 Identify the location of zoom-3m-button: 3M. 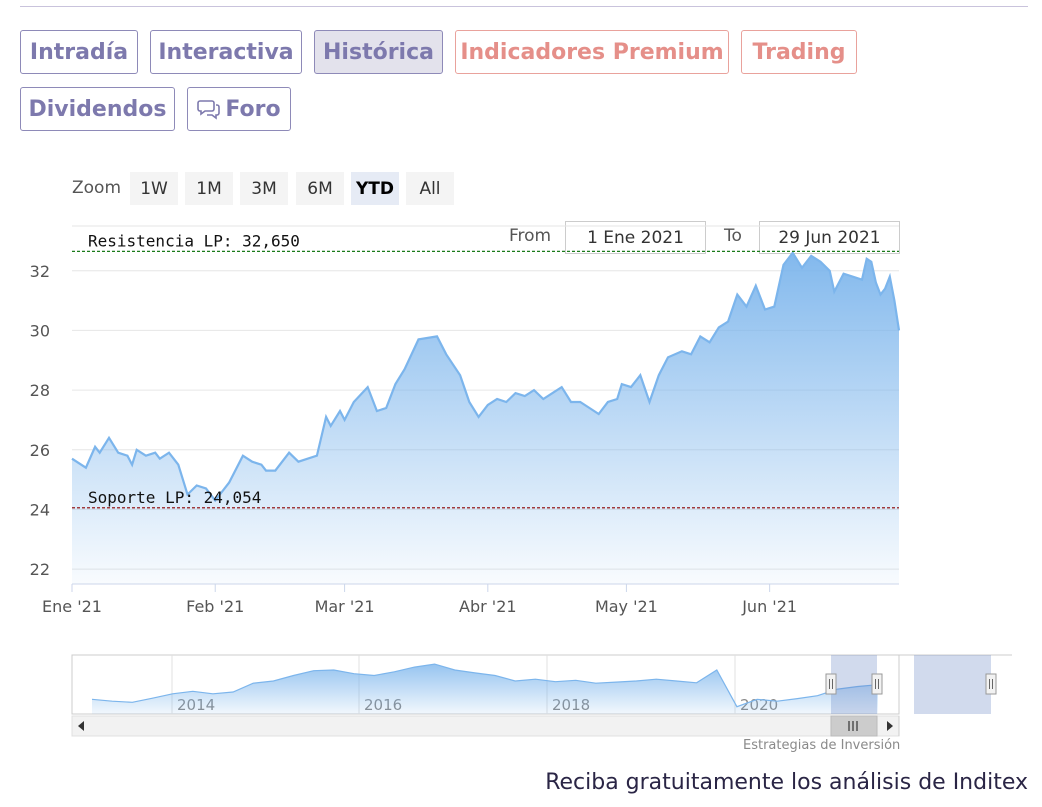
(264, 188).